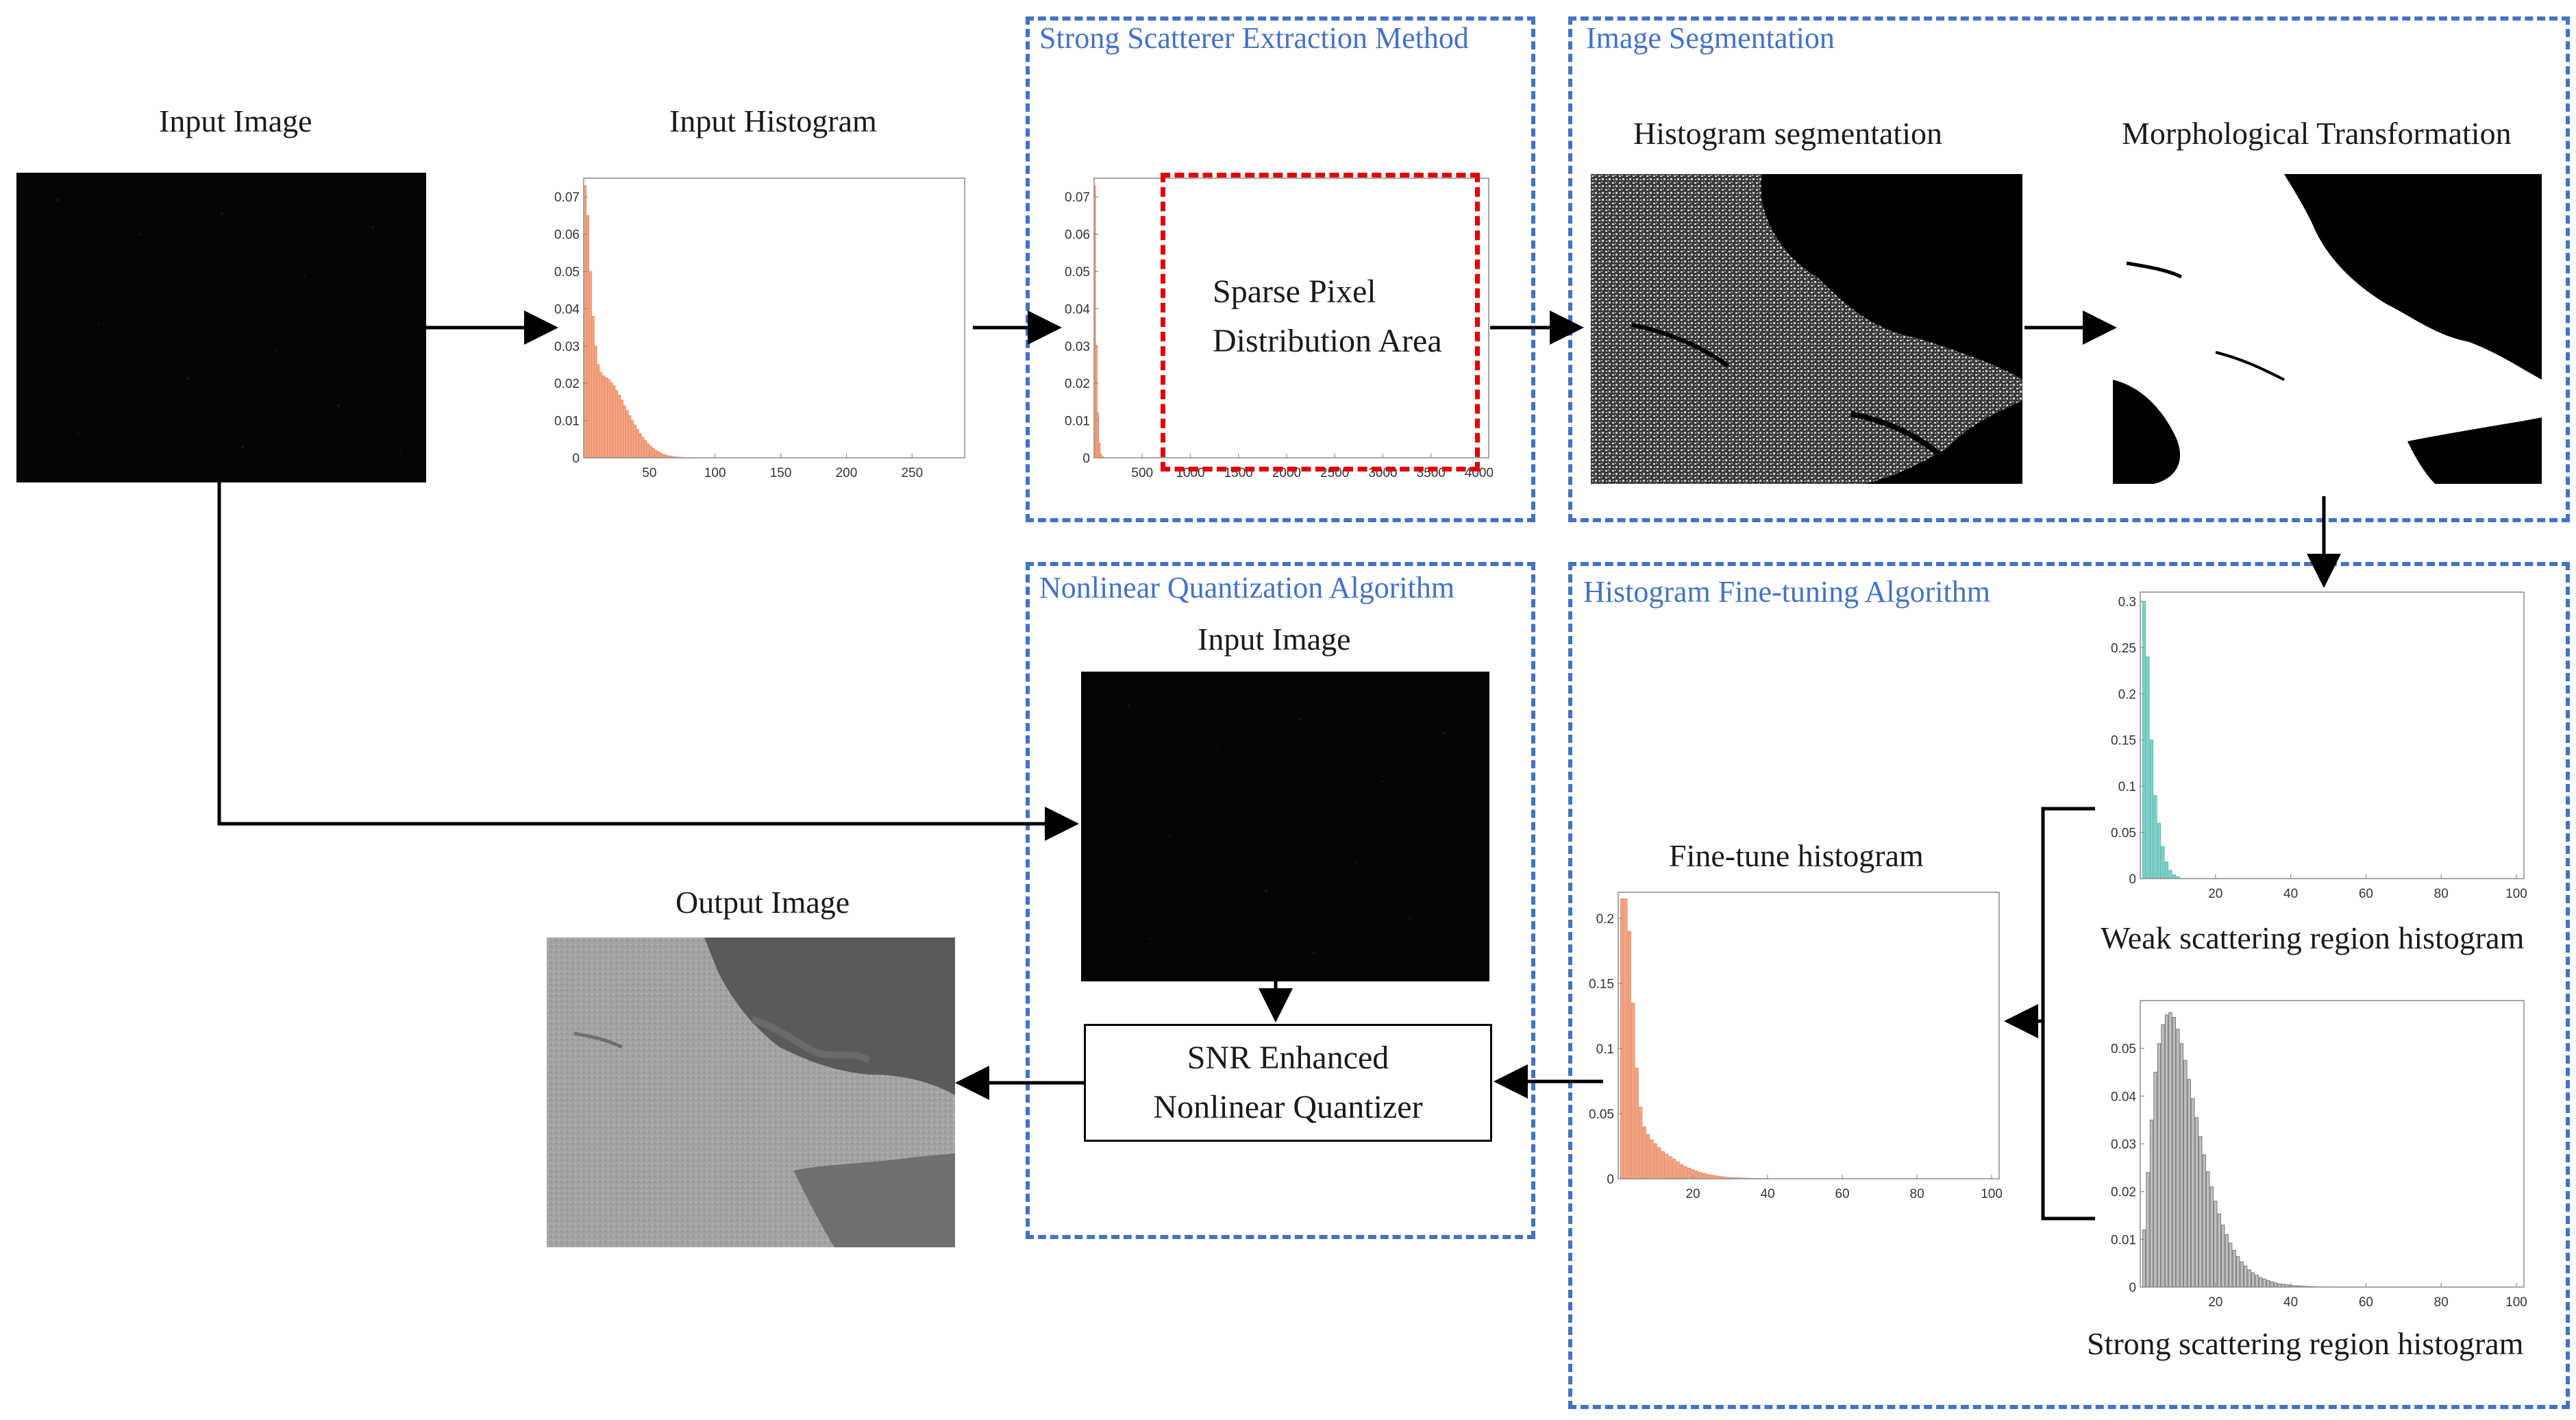 The image size is (2576, 1420). Describe the element at coordinates (715, 473) in the screenshot. I see `input_histogram-xtick-label: 100` at that location.